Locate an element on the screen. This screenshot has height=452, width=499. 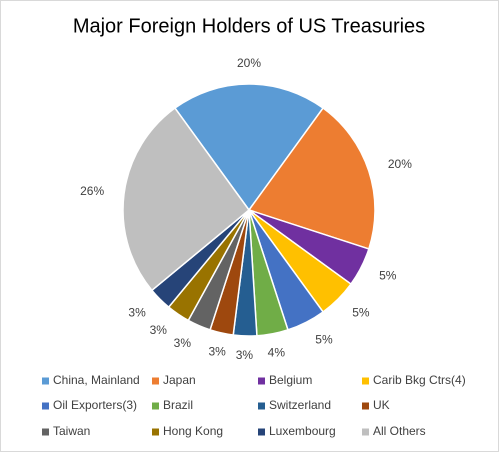
chart-title: Major Foreign Holders of US Treasuries is located at coordinates (249, 26).